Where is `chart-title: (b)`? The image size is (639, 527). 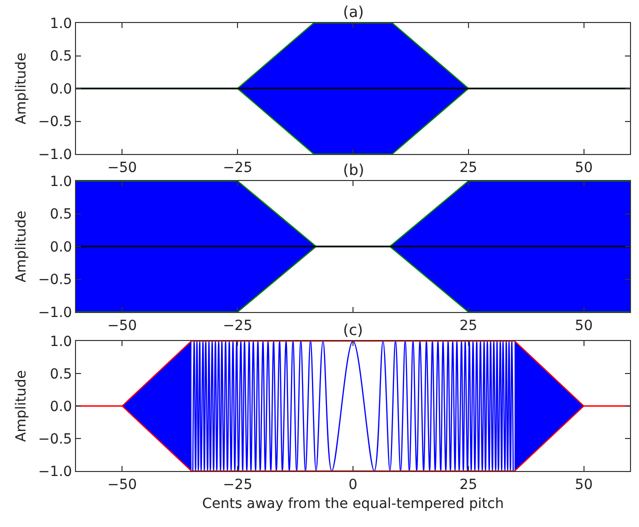 chart-title: (b) is located at coordinates (353, 170).